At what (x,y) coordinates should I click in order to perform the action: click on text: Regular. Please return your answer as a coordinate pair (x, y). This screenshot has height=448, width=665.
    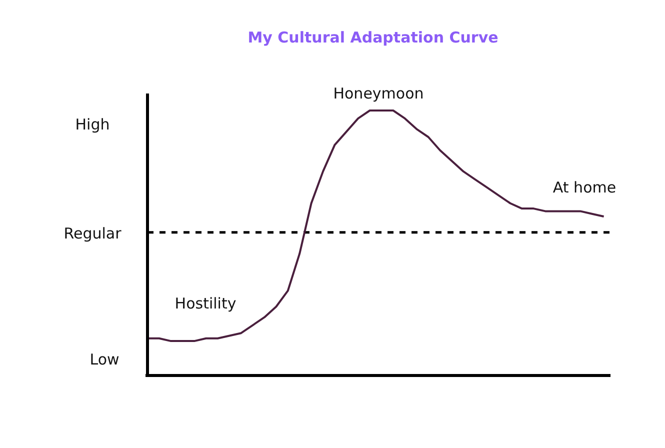
    Looking at the image, I should click on (93, 233).